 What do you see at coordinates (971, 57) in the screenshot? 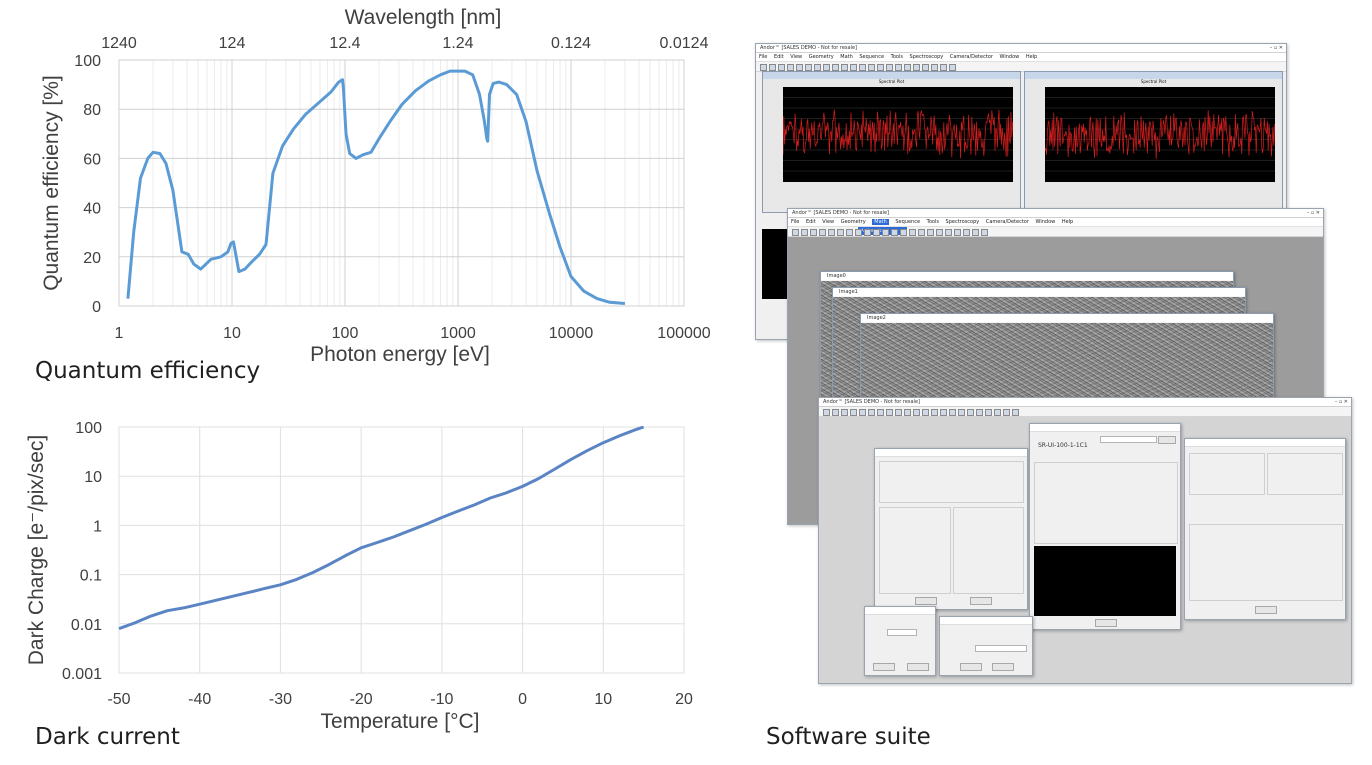
I see `menu-camera: Camera/Detector` at bounding box center [971, 57].